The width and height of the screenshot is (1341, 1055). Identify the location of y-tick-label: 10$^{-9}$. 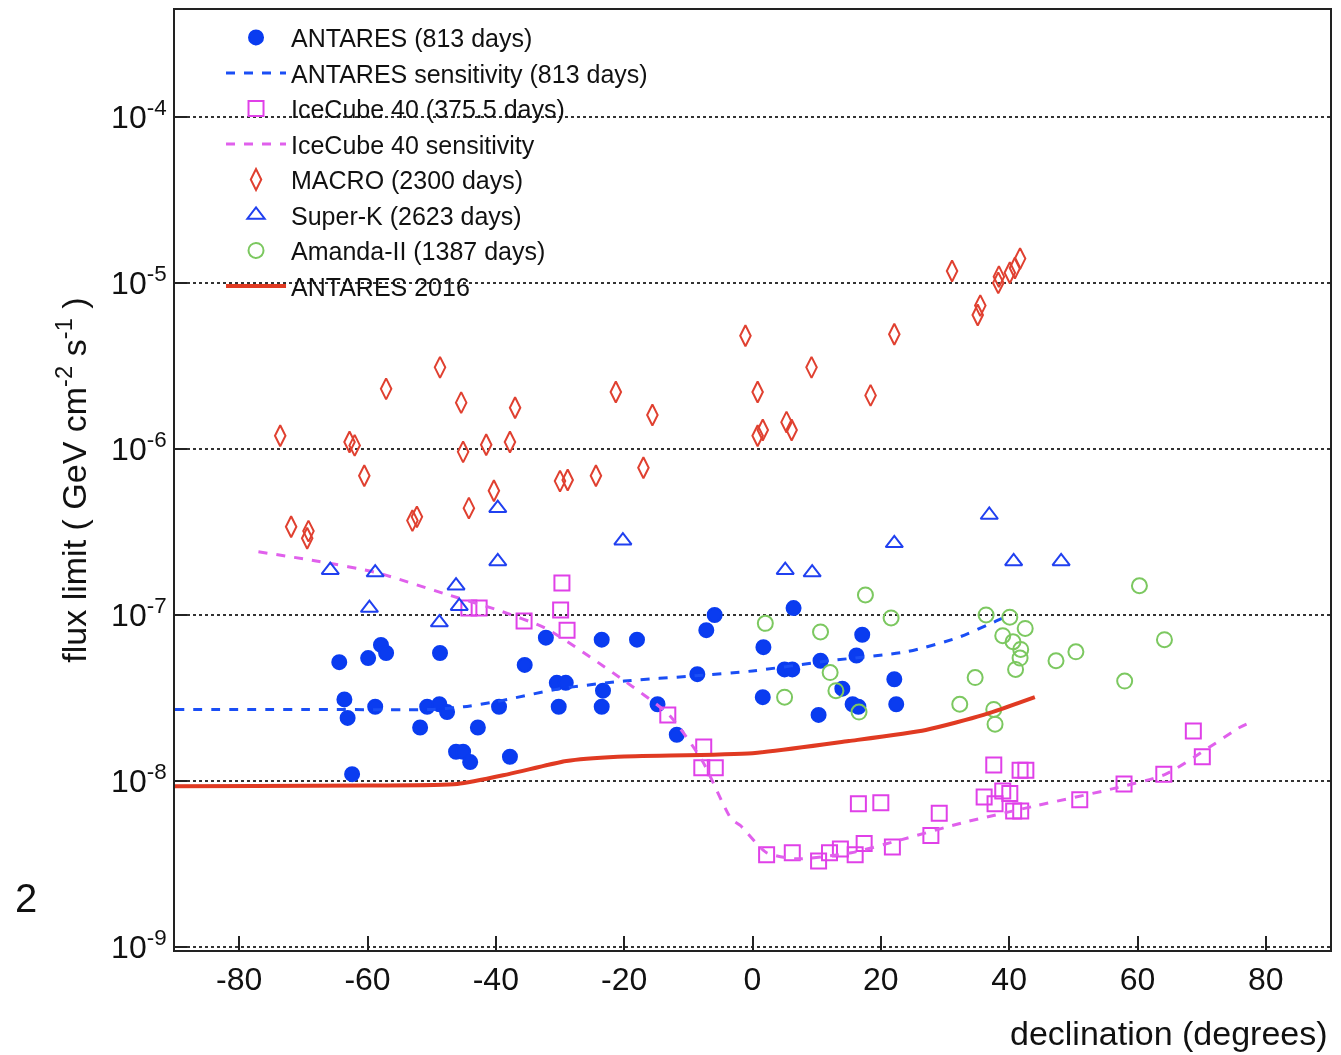
(139, 945).